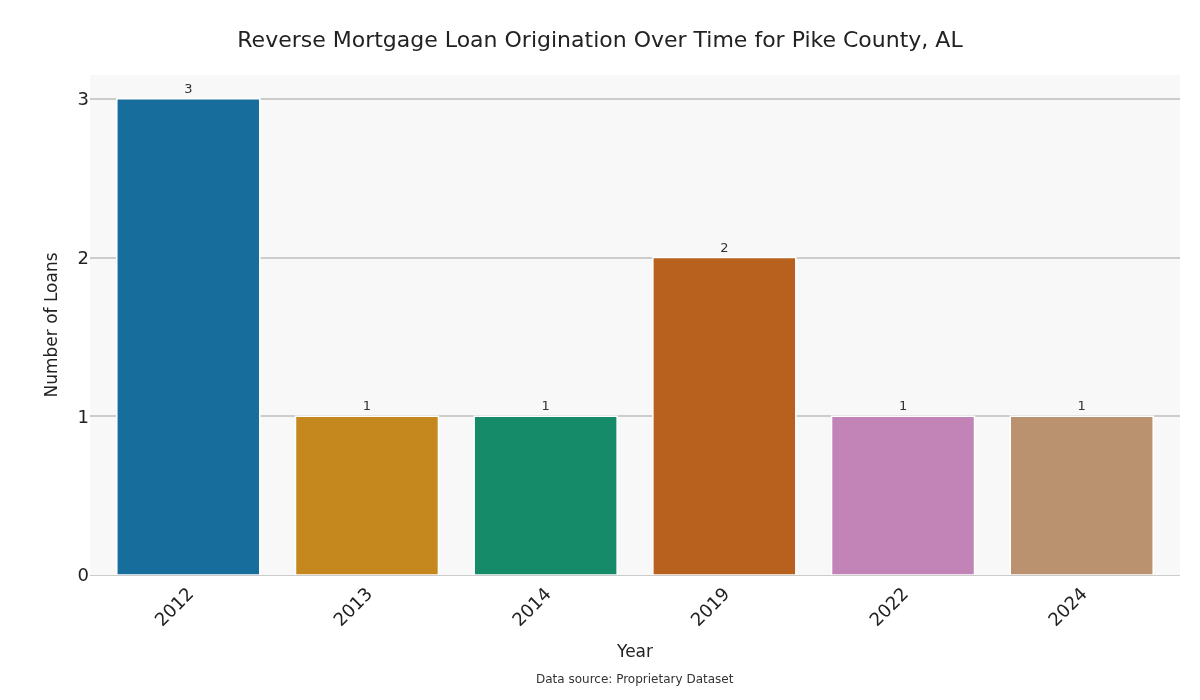 The width and height of the screenshot is (1200, 700). What do you see at coordinates (83, 257) in the screenshot?
I see `y-tick-label: 2` at bounding box center [83, 257].